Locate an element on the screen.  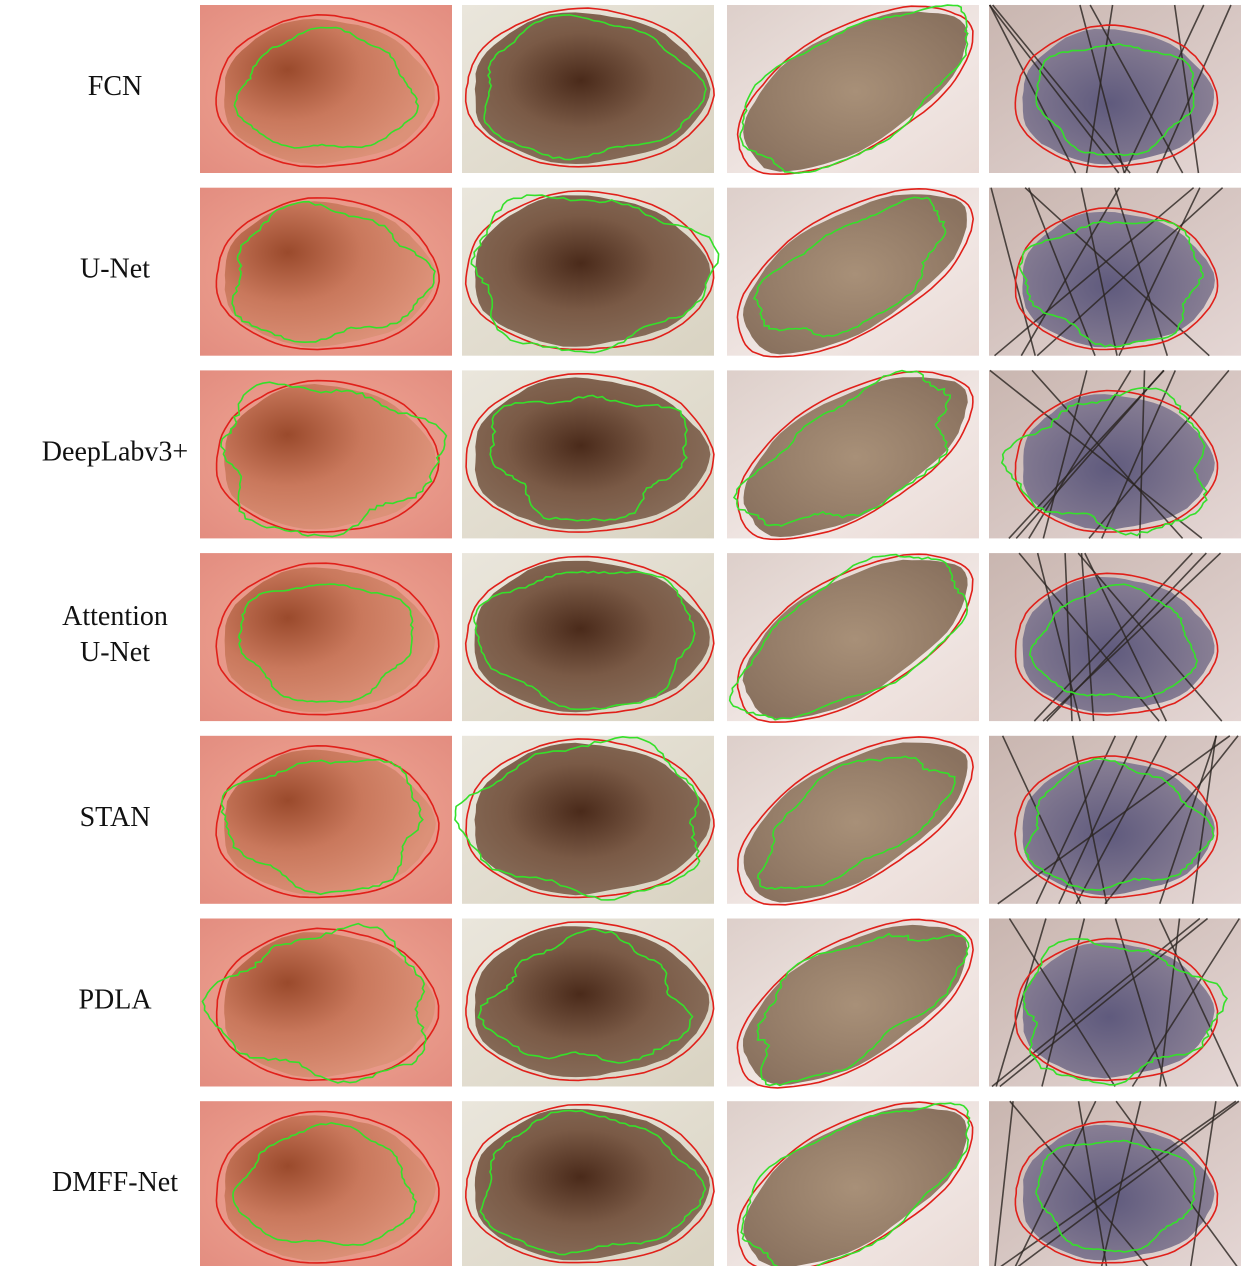
method-label: DMFF-Net is located at coordinates (115, 1183).